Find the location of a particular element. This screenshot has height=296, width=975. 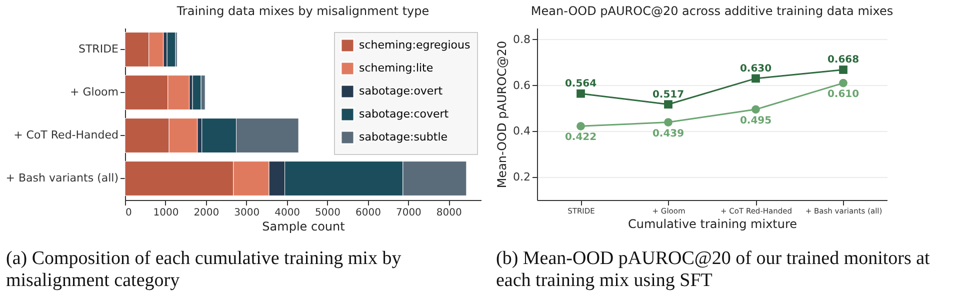

y-tick-label: 0.6 is located at coordinates (521, 85).